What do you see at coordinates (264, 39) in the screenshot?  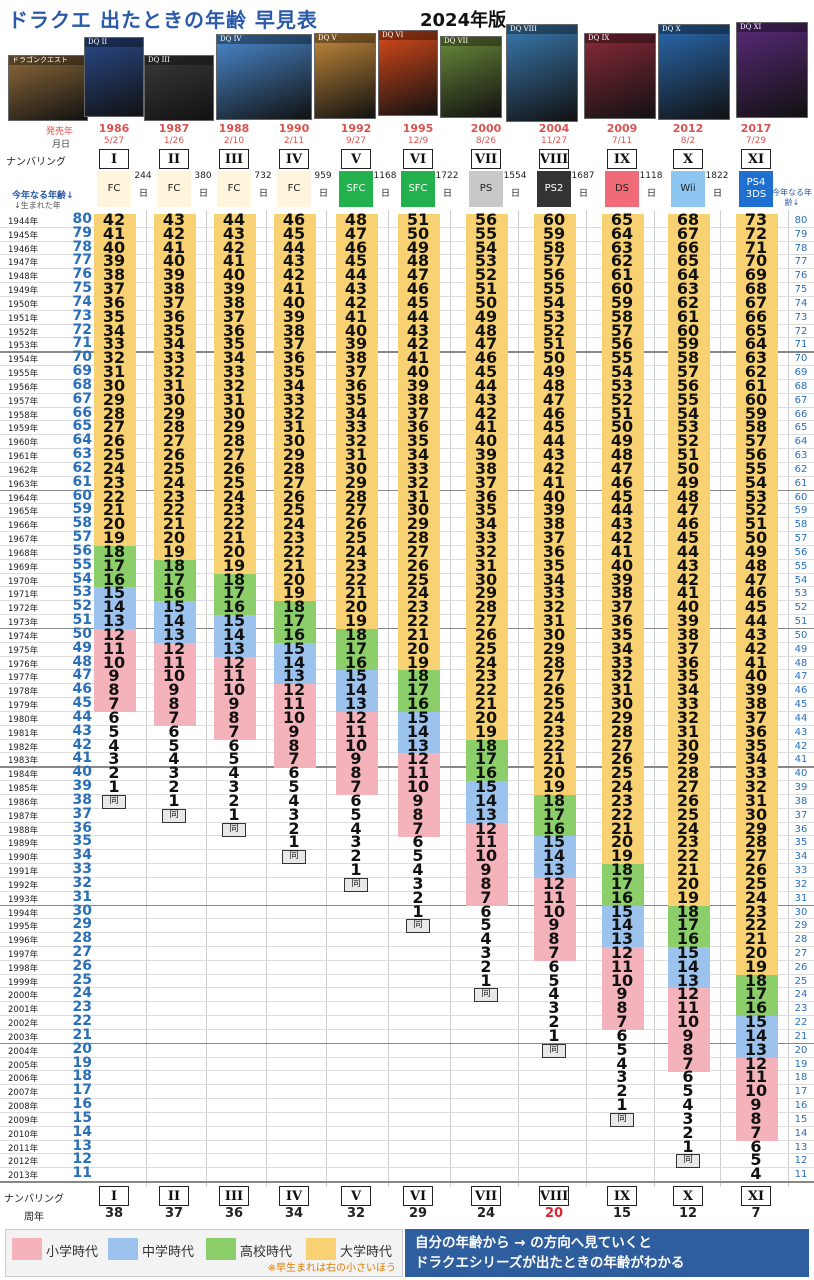 I see `cover-title: DQ IV` at bounding box center [264, 39].